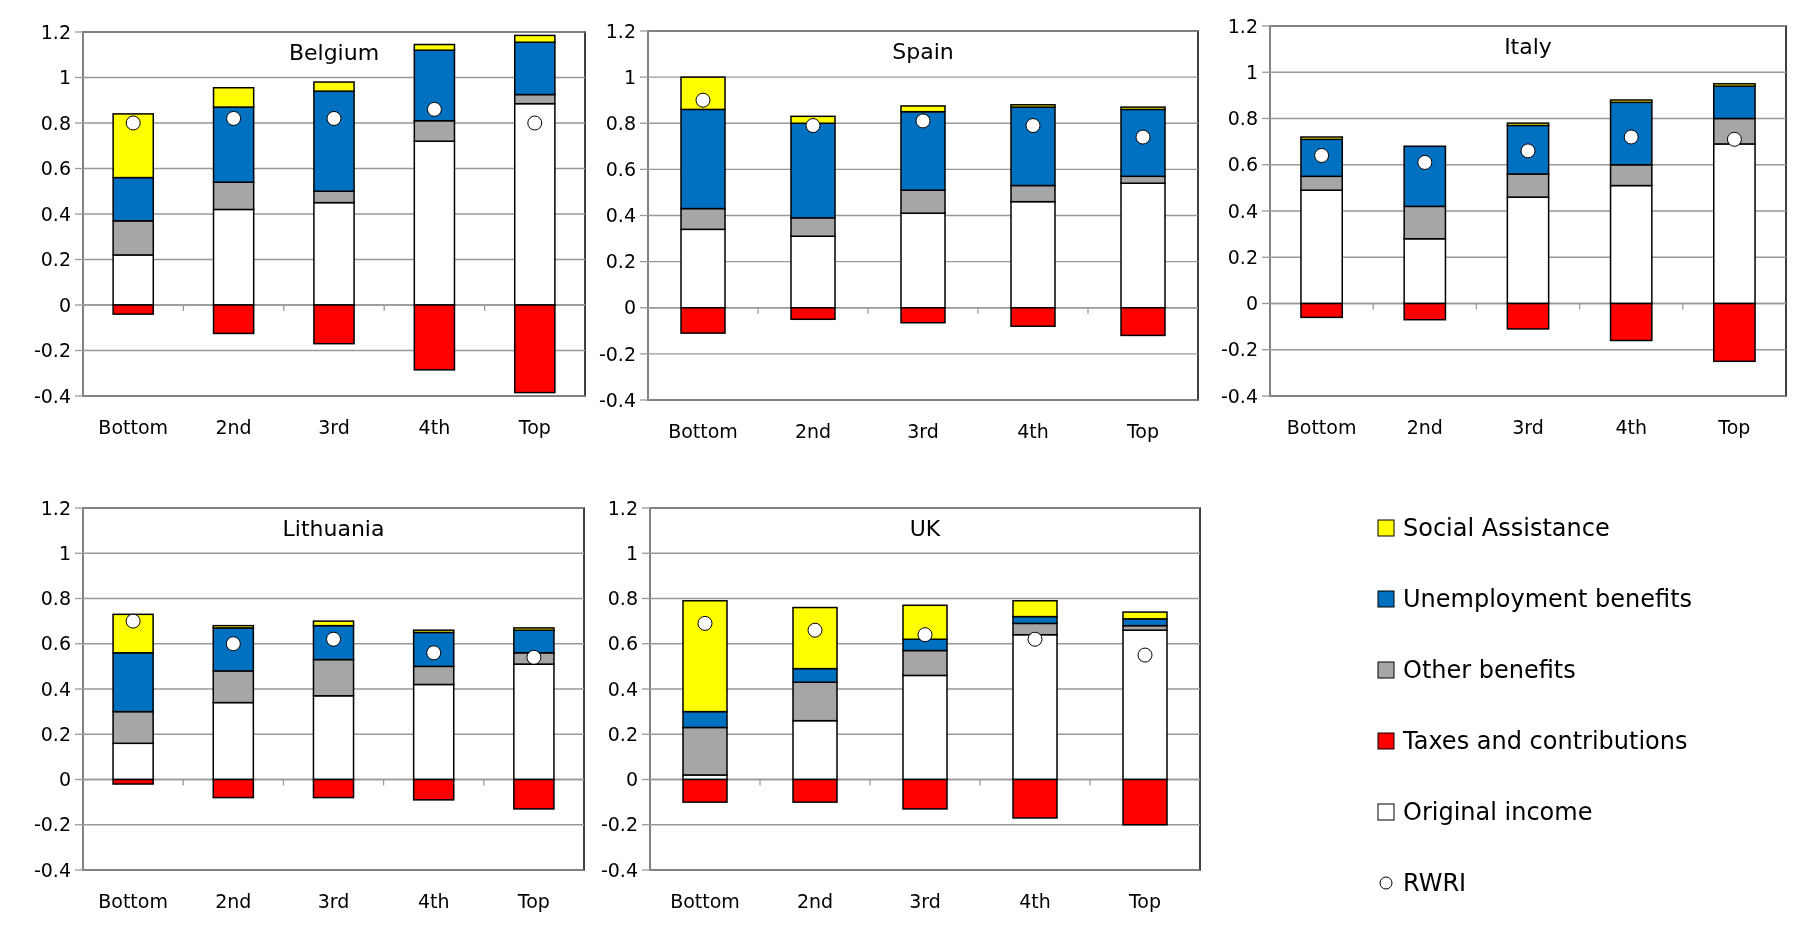 Image resolution: width=1798 pixels, height=932 pixels. Describe the element at coordinates (1489, 670) in the screenshot. I see `legend-label: Other benefits` at that location.